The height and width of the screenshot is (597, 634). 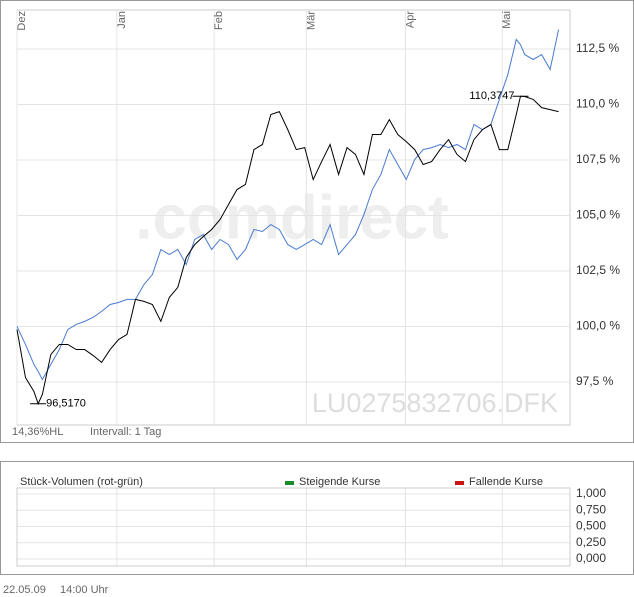 What do you see at coordinates (598, 215) in the screenshot?
I see `y-tick-label: 105,0 %` at bounding box center [598, 215].